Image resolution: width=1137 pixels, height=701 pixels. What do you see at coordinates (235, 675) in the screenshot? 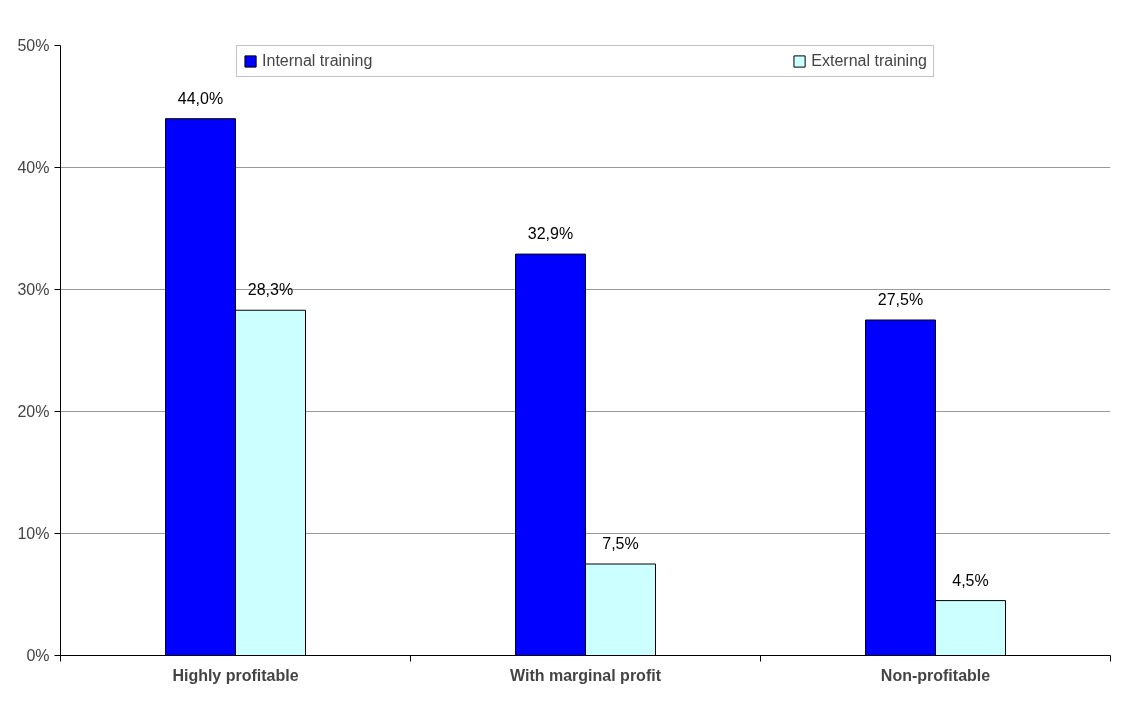
I see `x-tick-label: Highly profitable` at bounding box center [235, 675].